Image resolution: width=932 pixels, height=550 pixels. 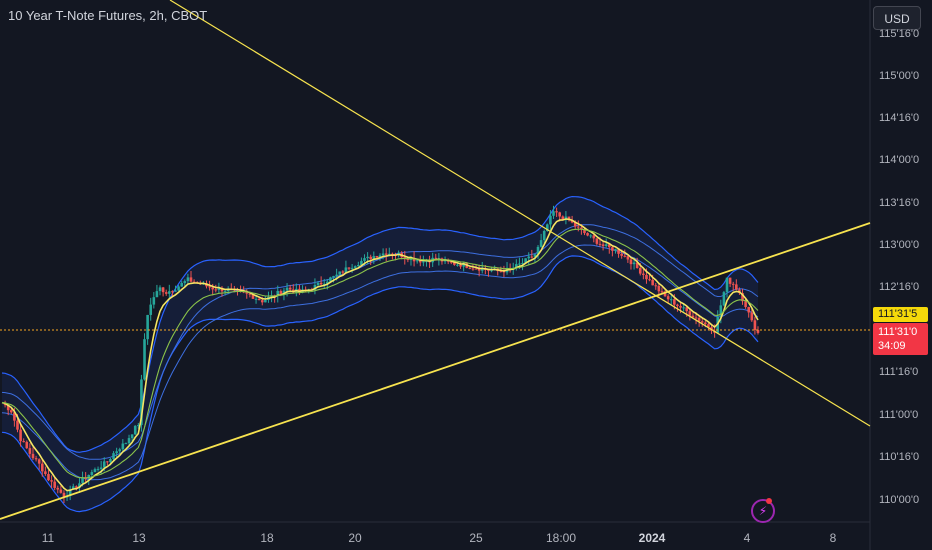 What do you see at coordinates (899, 372) in the screenshot?
I see `y-tick-label: 111'16'0` at bounding box center [899, 372].